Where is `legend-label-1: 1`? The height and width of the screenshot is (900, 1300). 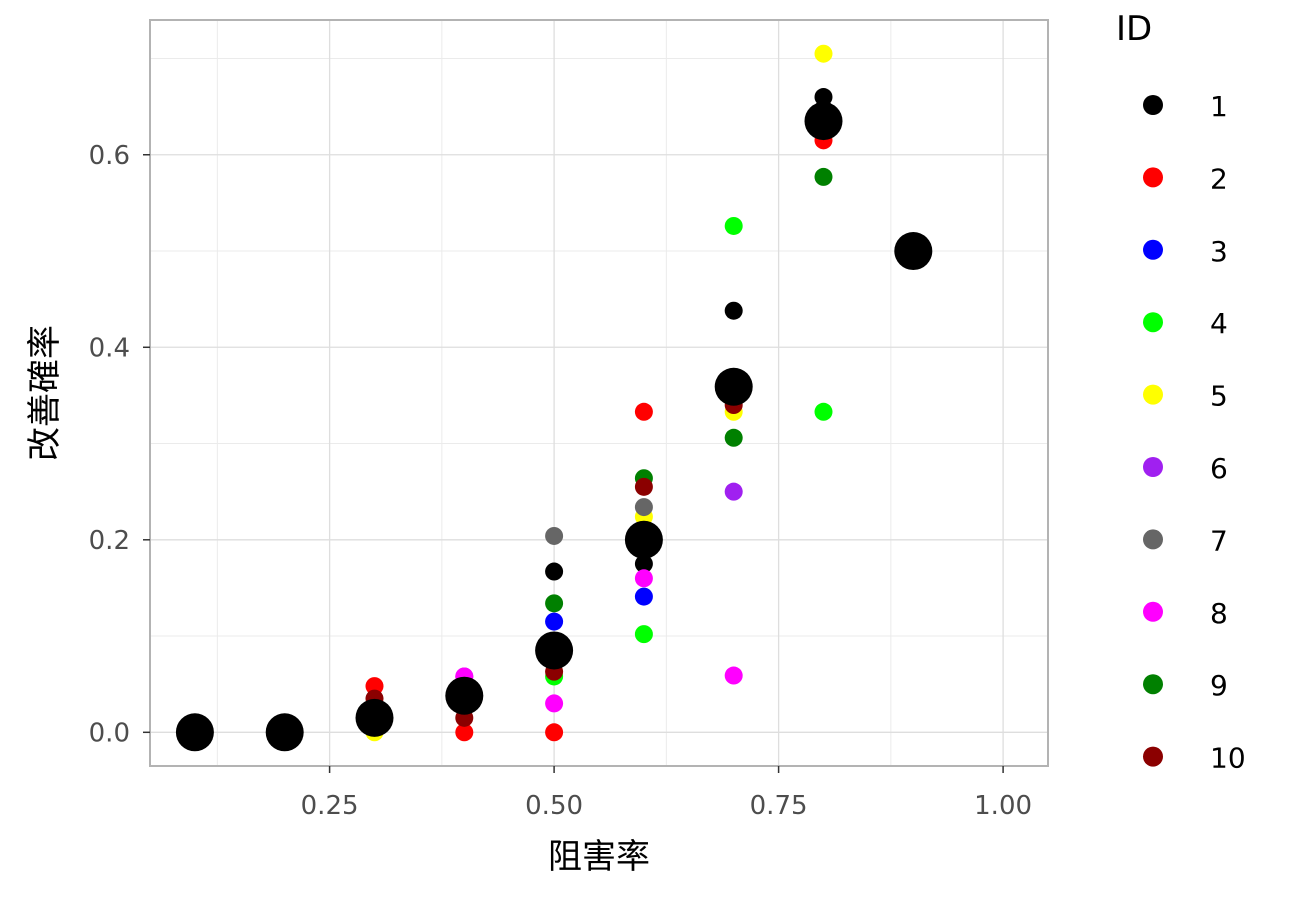
legend-label-1: 1 is located at coordinates (1219, 106).